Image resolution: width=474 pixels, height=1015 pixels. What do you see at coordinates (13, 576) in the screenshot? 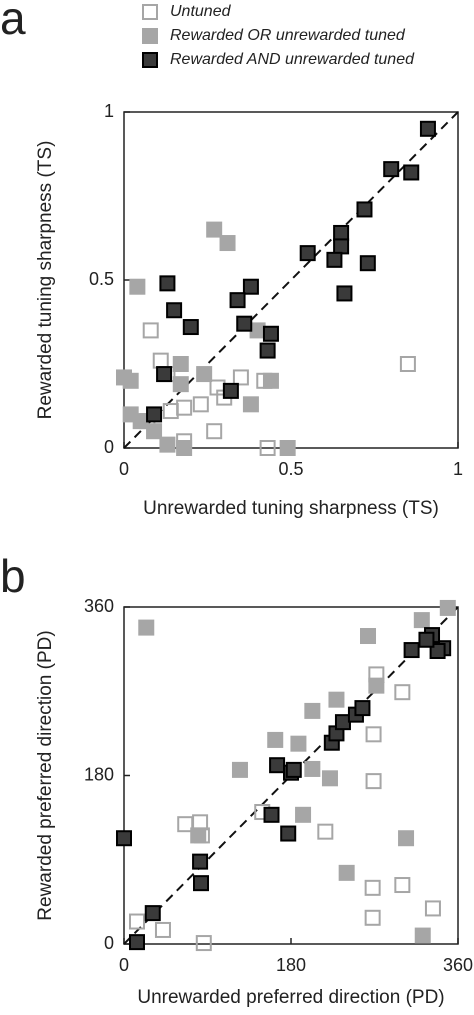
I see `panel-label: b` at bounding box center [13, 576].